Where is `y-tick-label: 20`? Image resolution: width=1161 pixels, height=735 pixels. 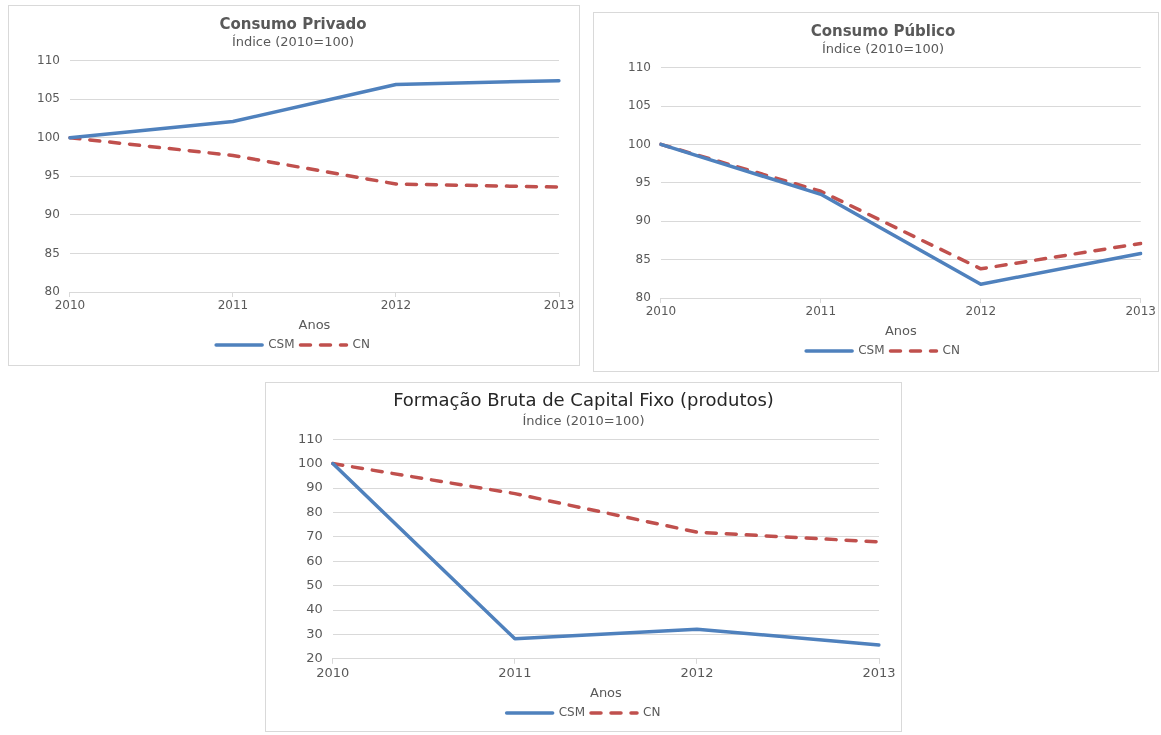 y-tick-label: 20 is located at coordinates (314, 658).